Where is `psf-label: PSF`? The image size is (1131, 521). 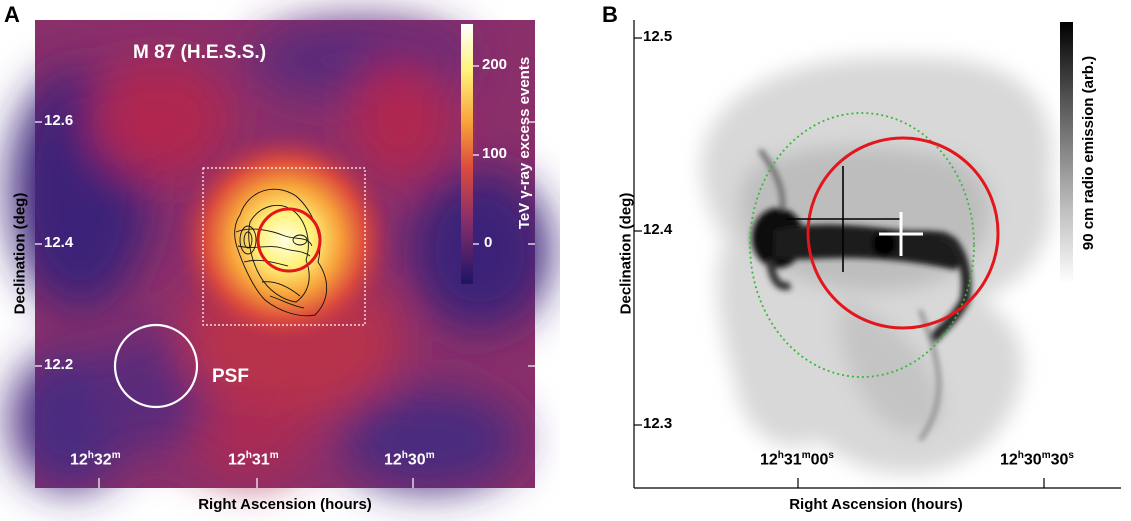 psf-label: PSF is located at coordinates (230, 376).